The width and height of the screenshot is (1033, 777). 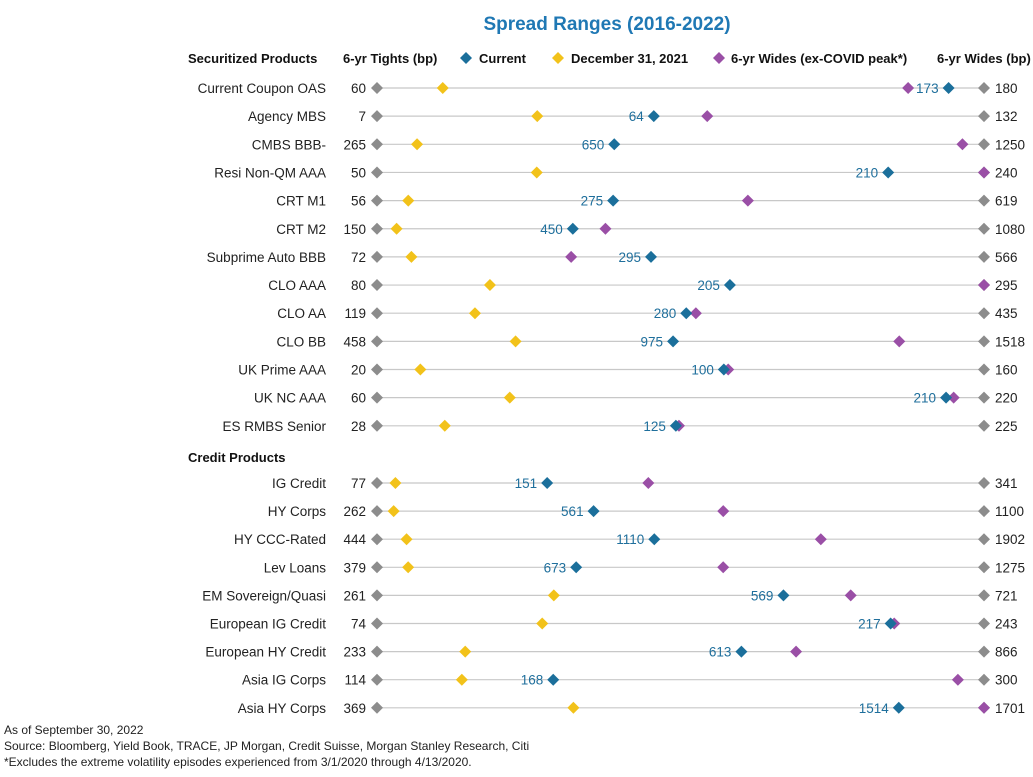 I want to click on tight-value: 265, so click(x=354, y=144).